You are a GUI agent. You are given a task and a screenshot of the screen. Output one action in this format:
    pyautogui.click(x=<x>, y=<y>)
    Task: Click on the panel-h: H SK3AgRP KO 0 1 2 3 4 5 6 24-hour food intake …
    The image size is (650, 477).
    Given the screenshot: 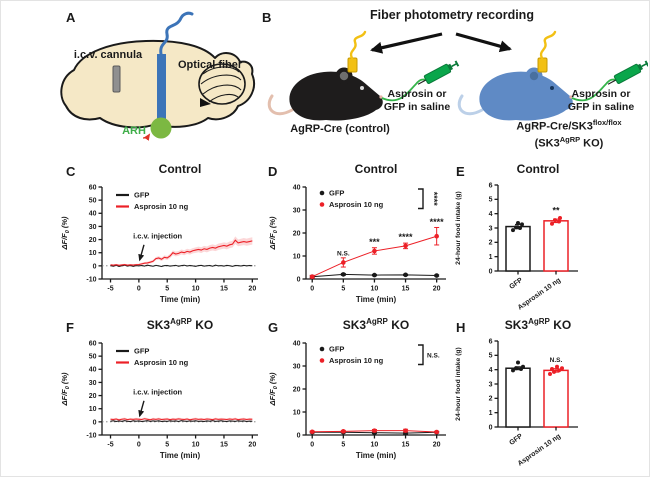 What is the action you would take?
    pyautogui.click(x=546, y=395)
    